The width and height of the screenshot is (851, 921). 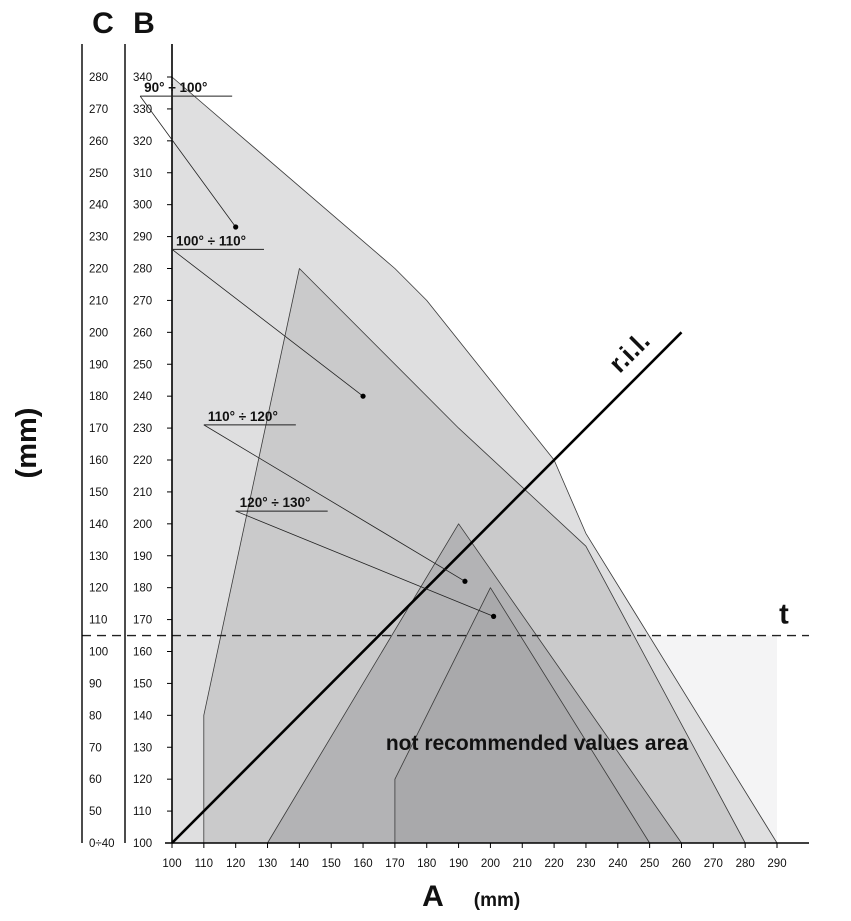 What do you see at coordinates (617, 864) in the screenshot?
I see `a-tick-label: 240` at bounding box center [617, 864].